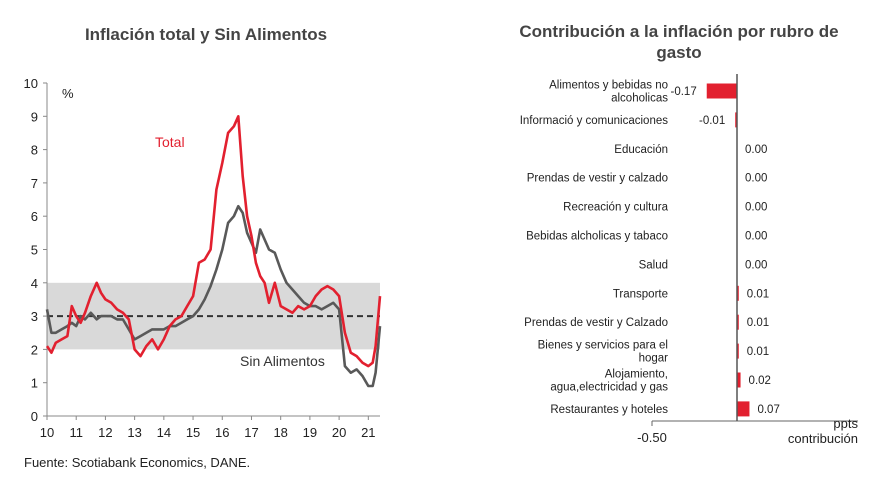 The image size is (888, 479). What do you see at coordinates (34, 116) in the screenshot?
I see `y-tick-label: 9` at bounding box center [34, 116].